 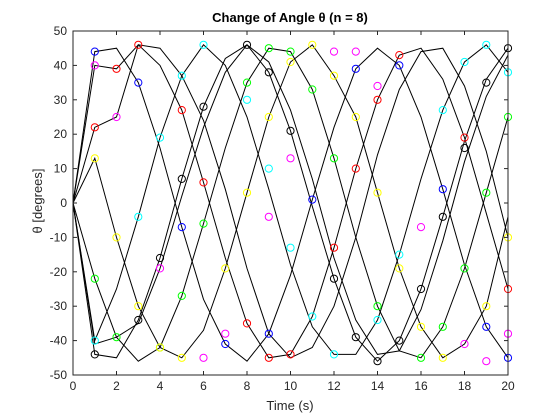 I want to click on x-tick-label: 6, so click(x=203, y=386).